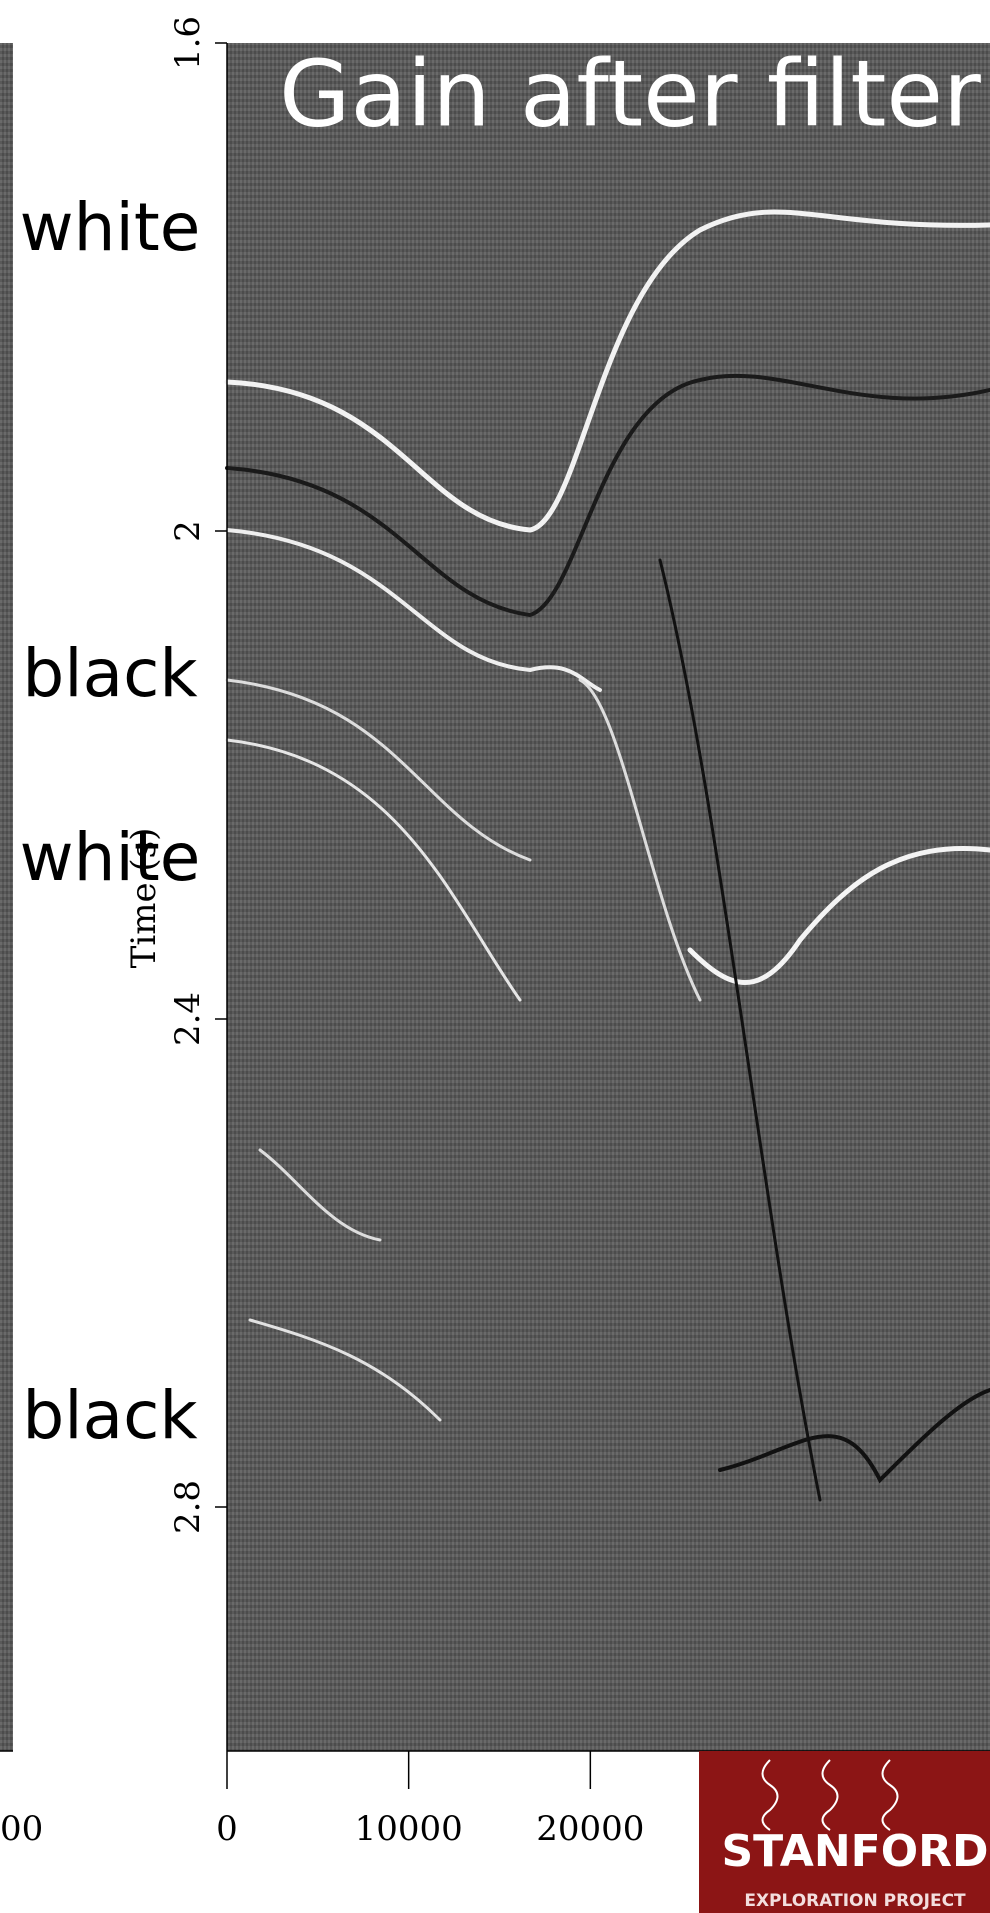 This screenshot has width=990, height=1913. Describe the element at coordinates (144, 898) in the screenshot. I see `y-axis-label: Time (s)` at that location.